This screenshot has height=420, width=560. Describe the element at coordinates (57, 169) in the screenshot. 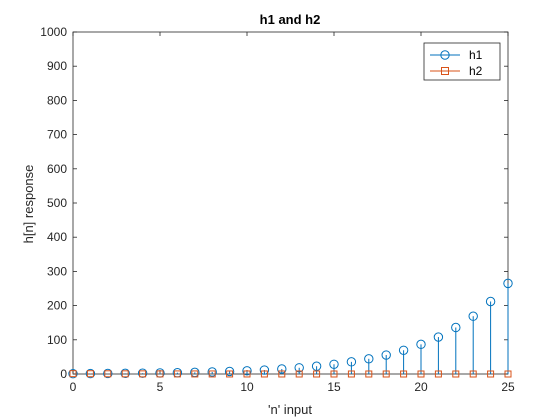

I see `y-tick-label: 600` at that location.